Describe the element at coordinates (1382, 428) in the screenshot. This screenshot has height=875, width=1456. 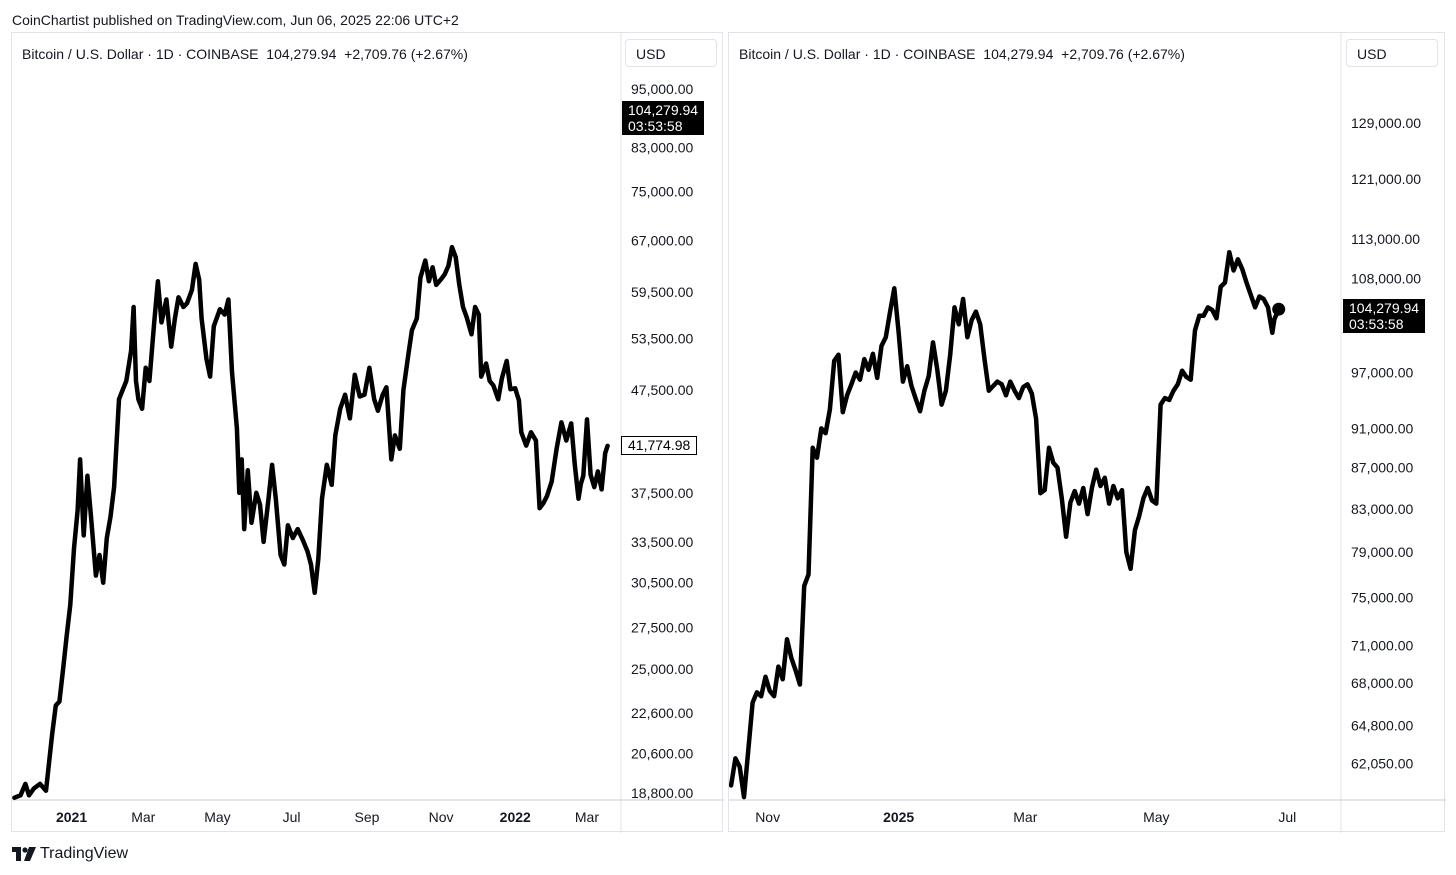
I see `y-tick-label: 91,000.00` at that location.